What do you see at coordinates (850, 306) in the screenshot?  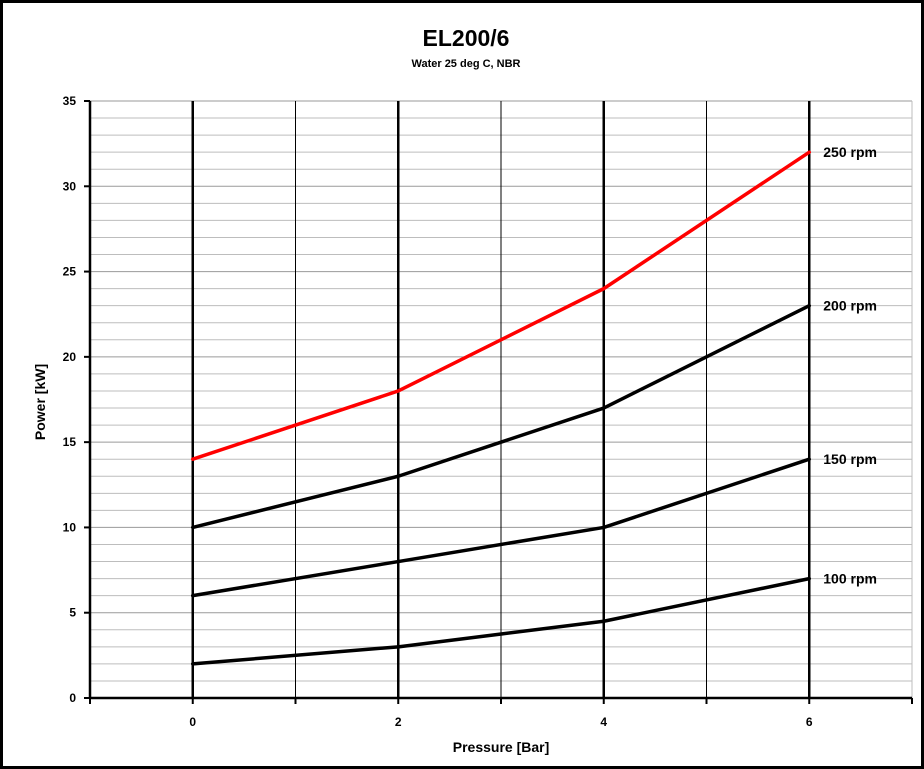 I see `series-label-200-rpm: 200 rpm` at bounding box center [850, 306].